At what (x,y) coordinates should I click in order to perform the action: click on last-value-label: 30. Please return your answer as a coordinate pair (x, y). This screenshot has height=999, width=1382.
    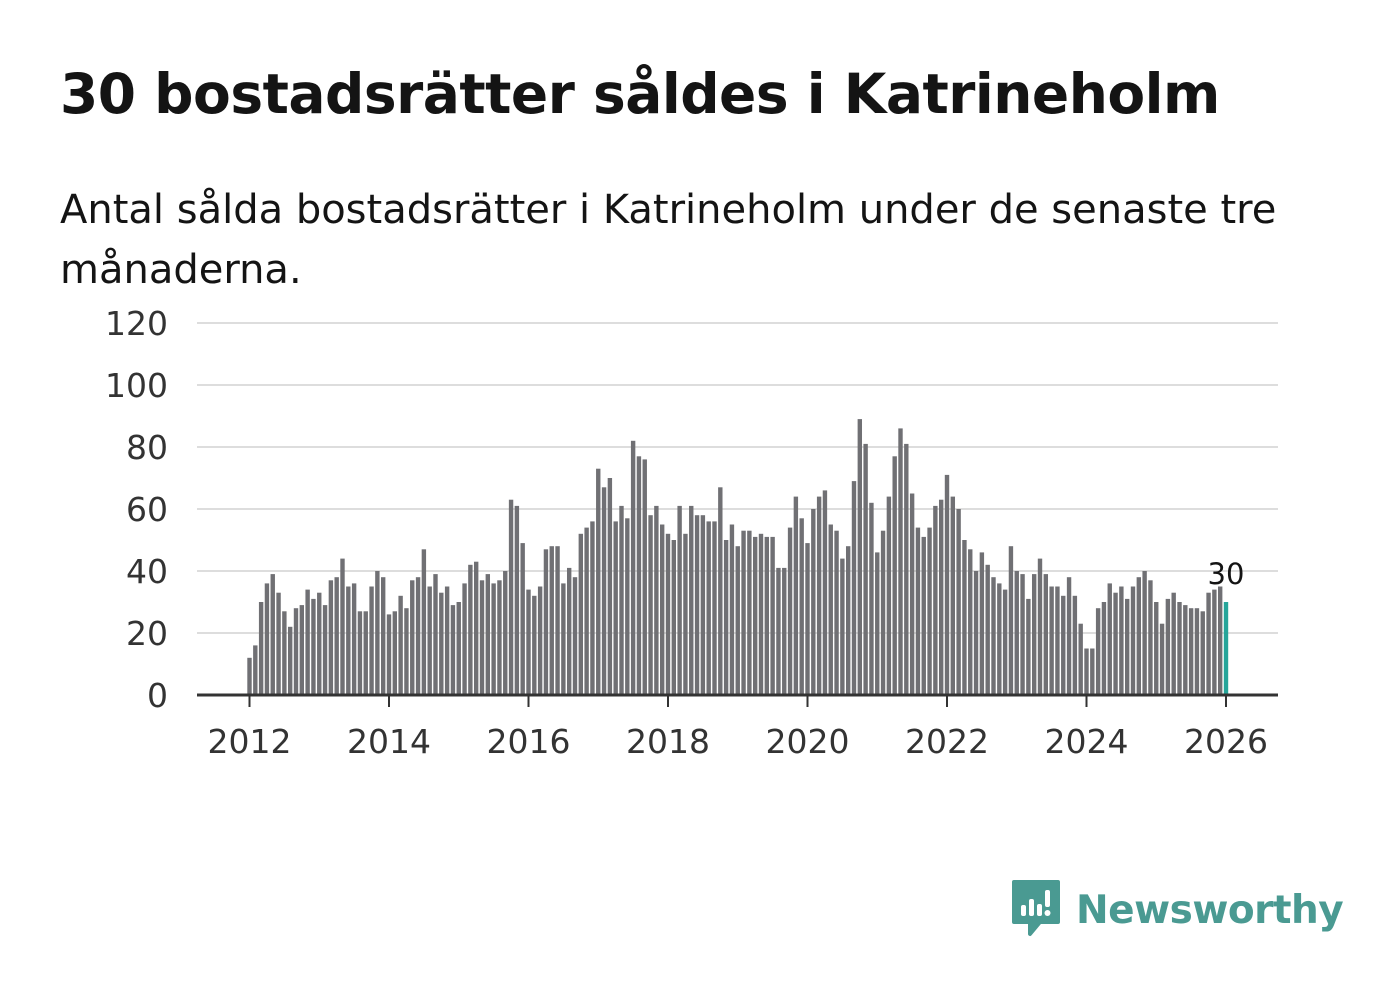
    Looking at the image, I should click on (1226, 574).